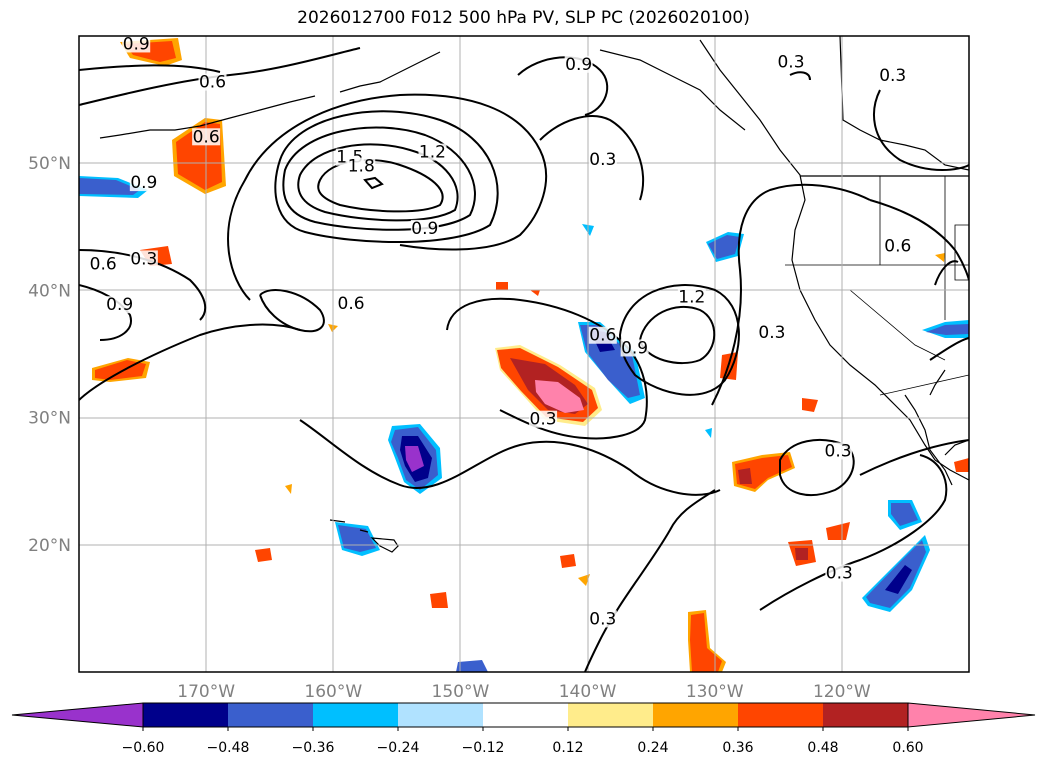 This screenshot has width=1047, height=765. Describe the element at coordinates (398, 748) in the screenshot. I see `colorbar-tick-label: −0.24` at that location.